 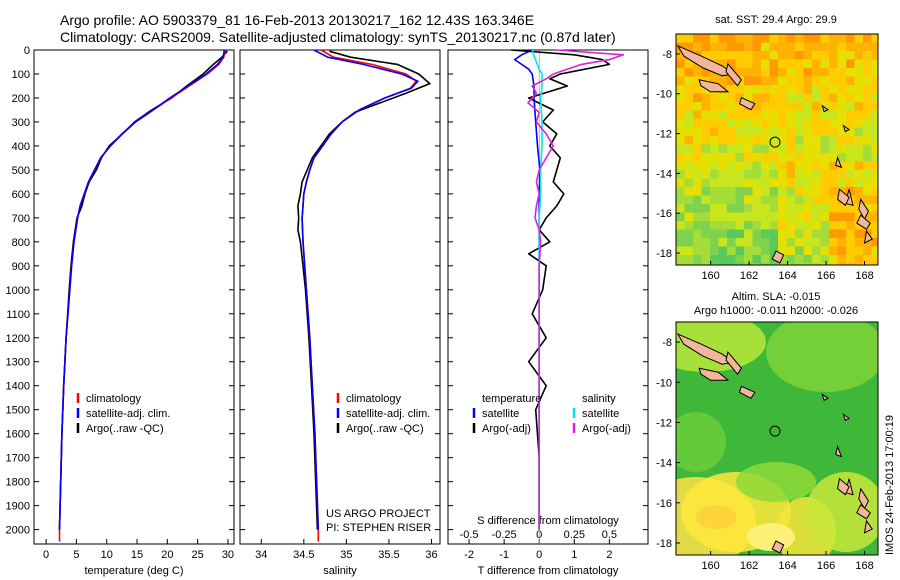 What do you see at coordinates (574, 555) in the screenshot?
I see `x-tick-label: 1` at bounding box center [574, 555].